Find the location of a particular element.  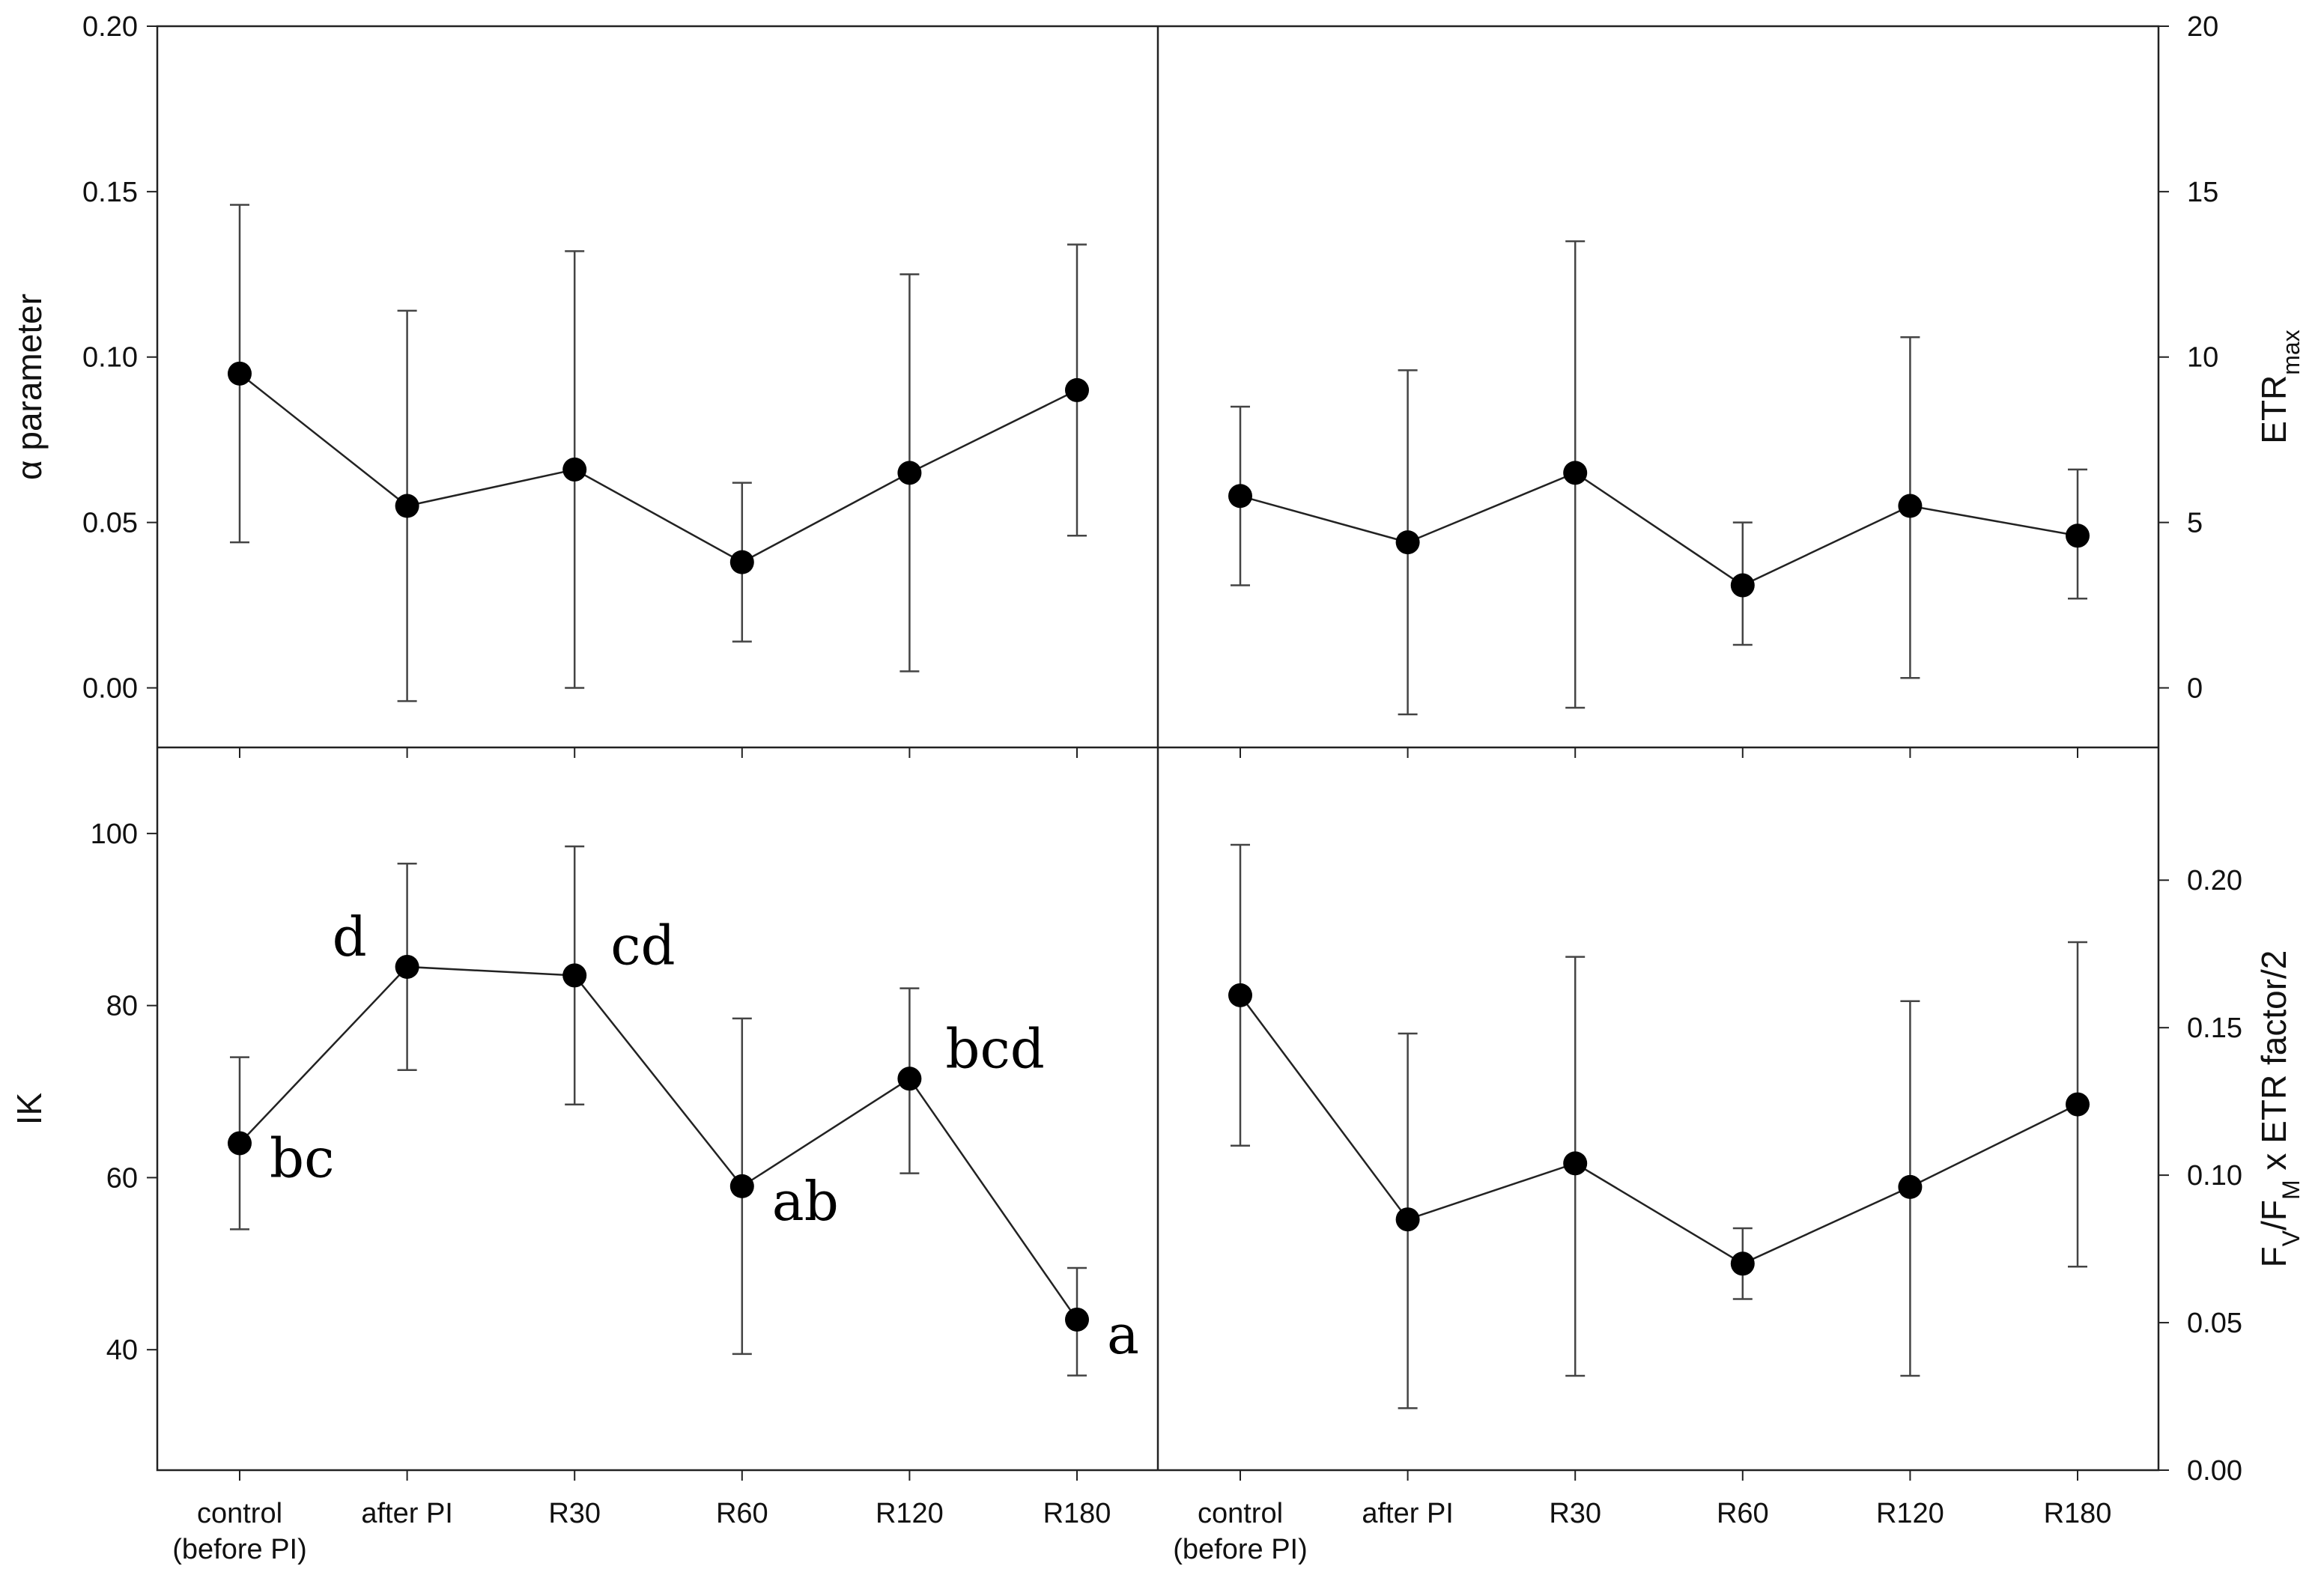

y-axis-title-part: F is located at coordinates (2273, 1256).